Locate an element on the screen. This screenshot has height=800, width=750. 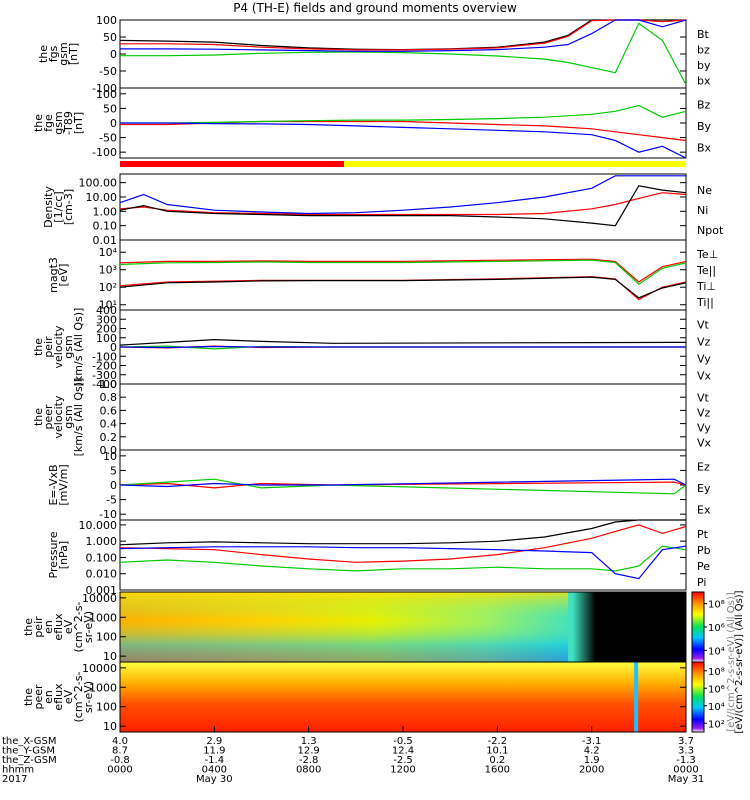
x-tick-label: -3.1 is located at coordinates (592, 741).